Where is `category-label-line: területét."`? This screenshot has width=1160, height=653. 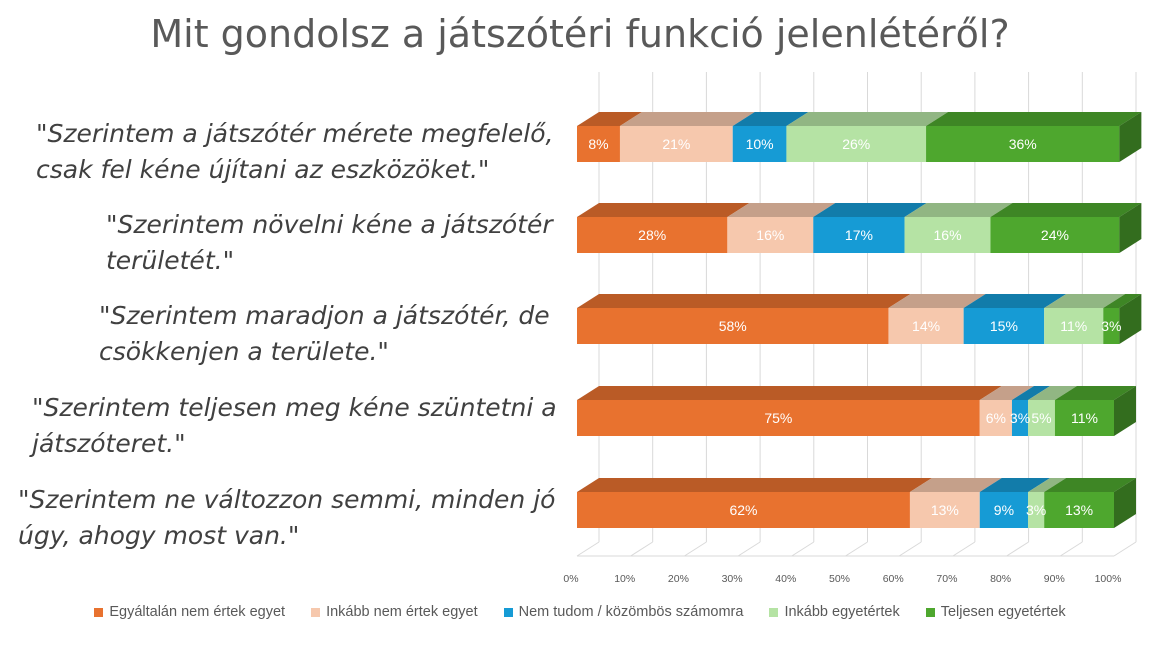
category-label-line: területét." is located at coordinates (170, 260).